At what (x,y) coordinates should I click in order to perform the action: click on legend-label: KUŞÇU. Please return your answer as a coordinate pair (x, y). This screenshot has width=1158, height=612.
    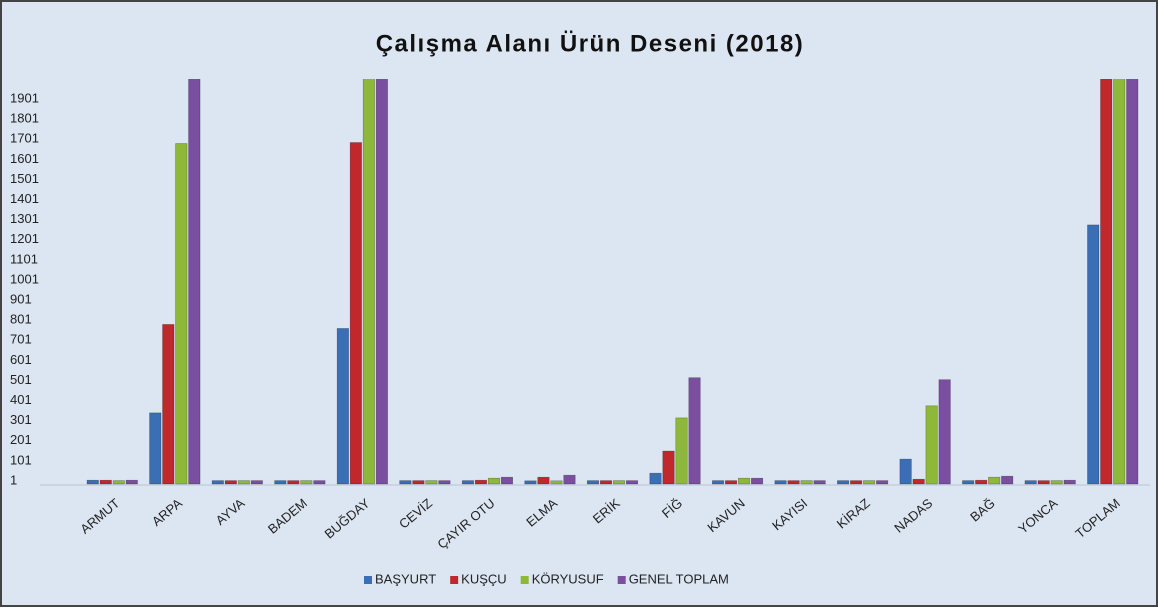
    Looking at the image, I should click on (484, 578).